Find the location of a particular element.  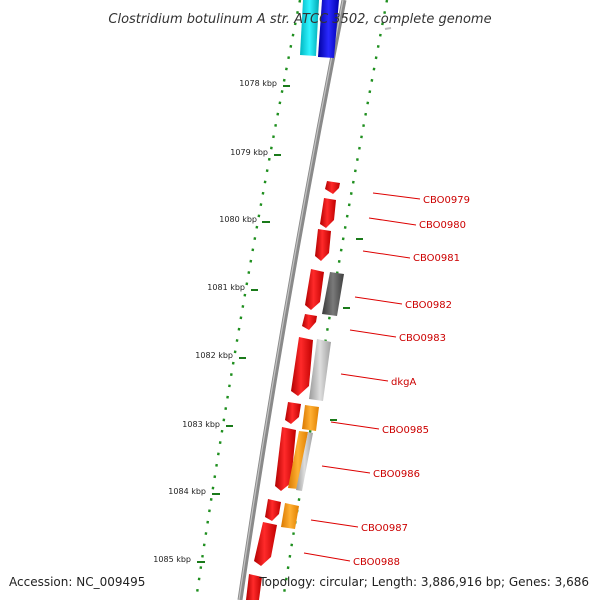

gene-leader-lines is located at coordinates (362, 377).